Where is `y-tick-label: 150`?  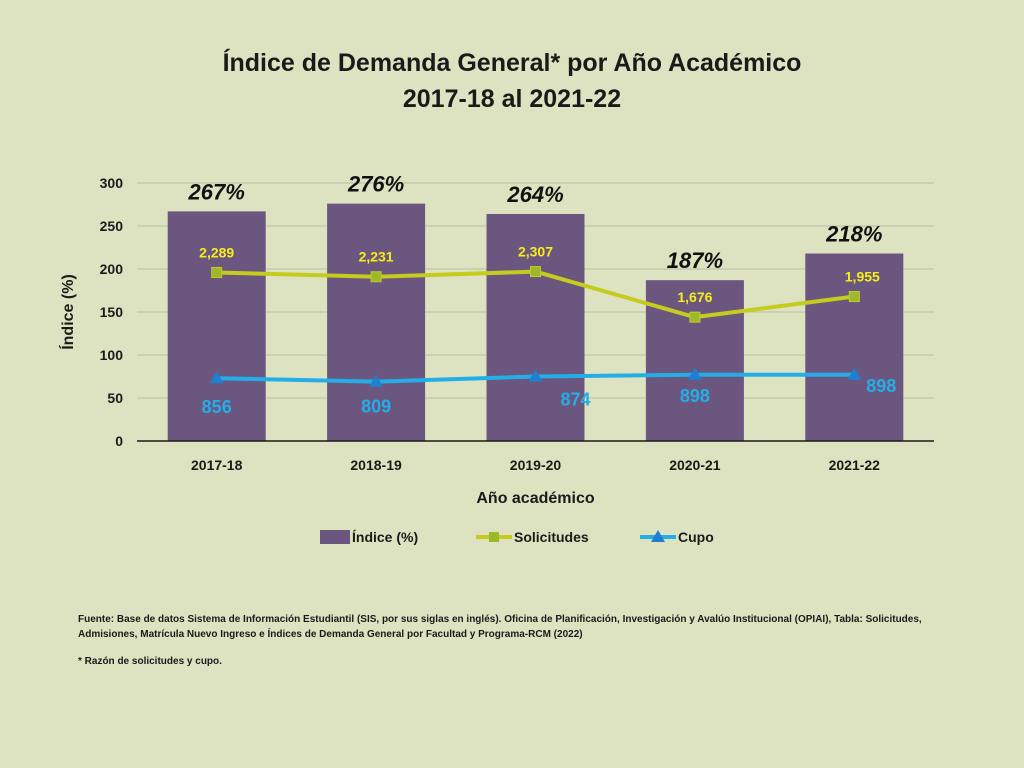 y-tick-label: 150 is located at coordinates (112, 312).